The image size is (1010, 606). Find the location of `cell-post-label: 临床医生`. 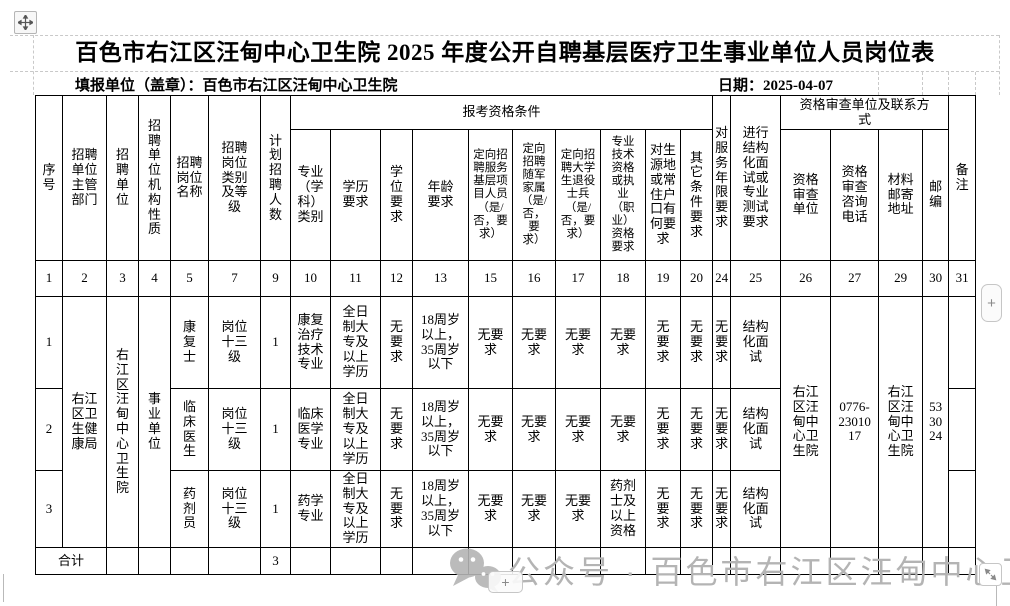

cell-post-label: 临床医生 is located at coordinates (189, 428).